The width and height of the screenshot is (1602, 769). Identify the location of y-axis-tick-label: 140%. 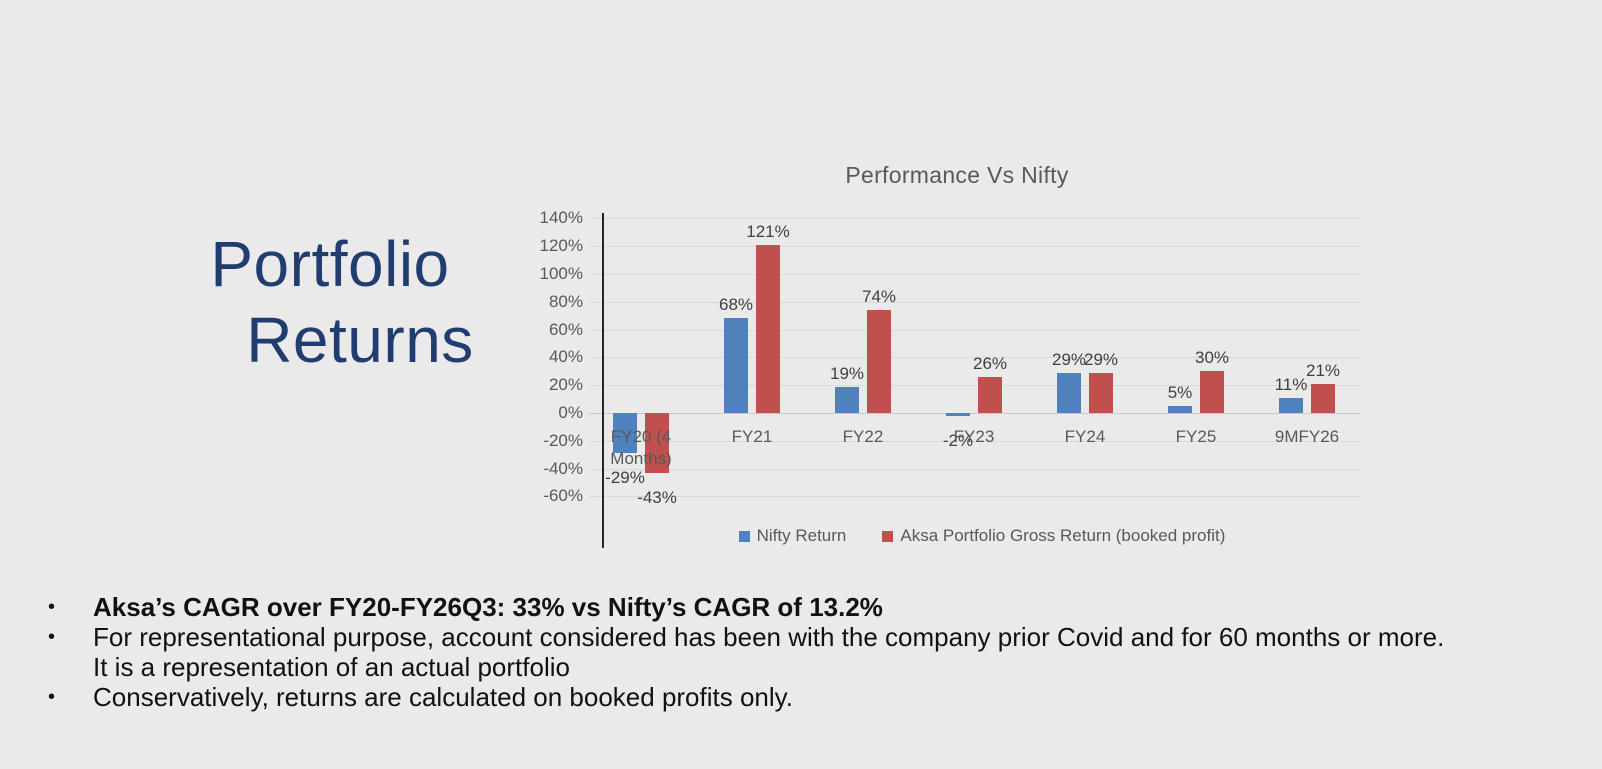
(561, 218).